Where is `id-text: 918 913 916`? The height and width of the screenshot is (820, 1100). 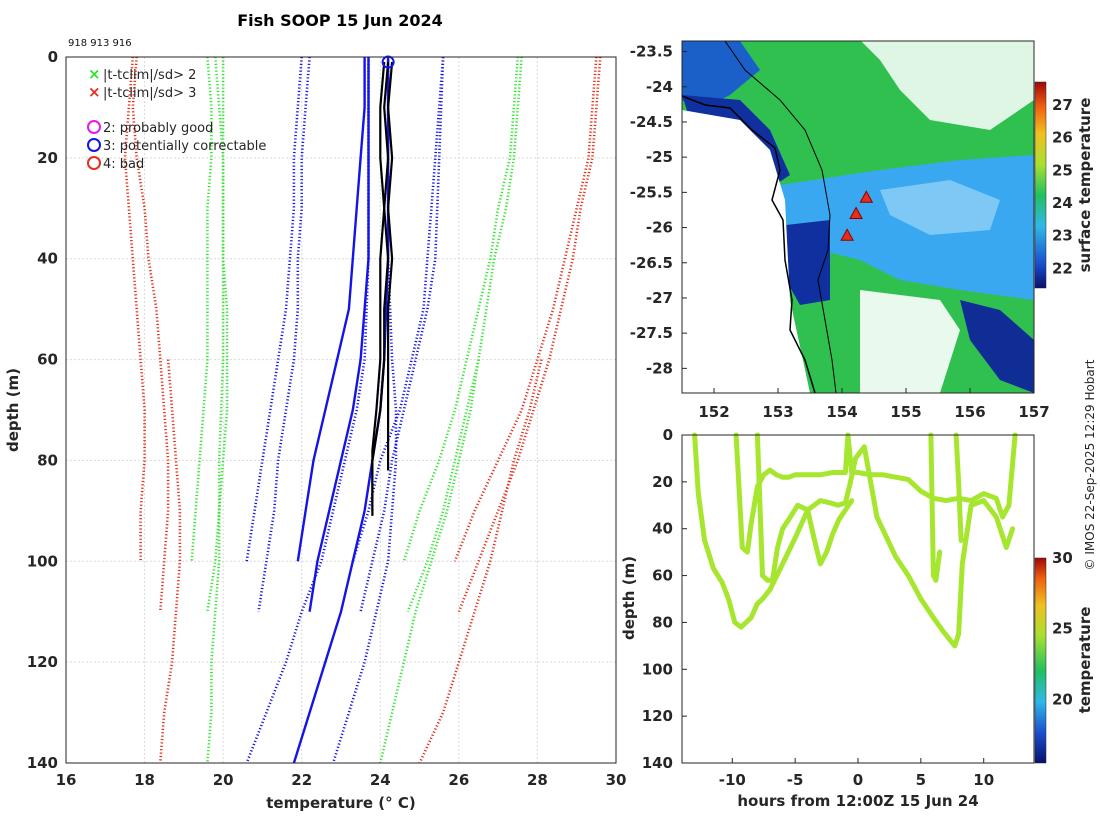 id-text: 918 913 916 is located at coordinates (100, 43).